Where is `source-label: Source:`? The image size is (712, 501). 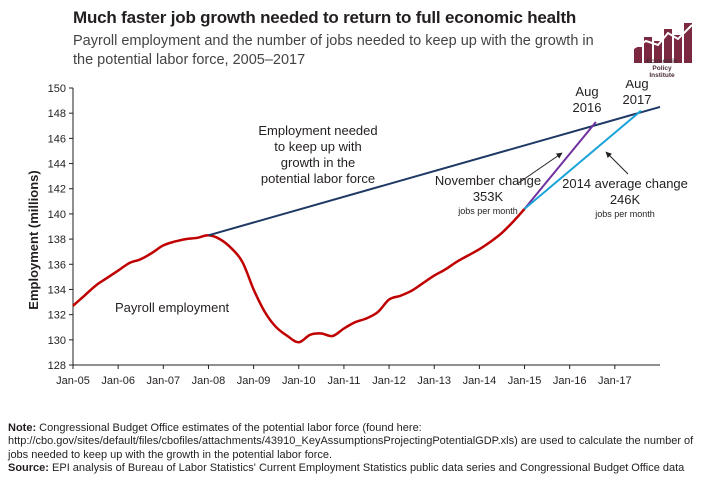
source-label: Source: is located at coordinates (28, 467).